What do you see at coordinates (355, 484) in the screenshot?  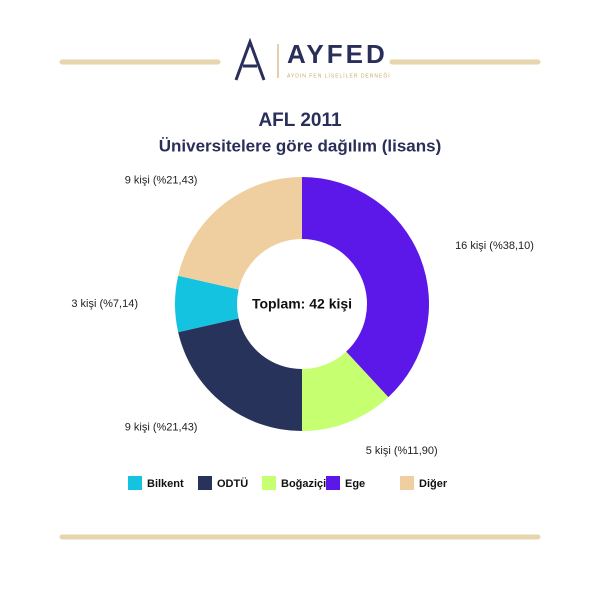 I see `legend-label: Ege` at bounding box center [355, 484].